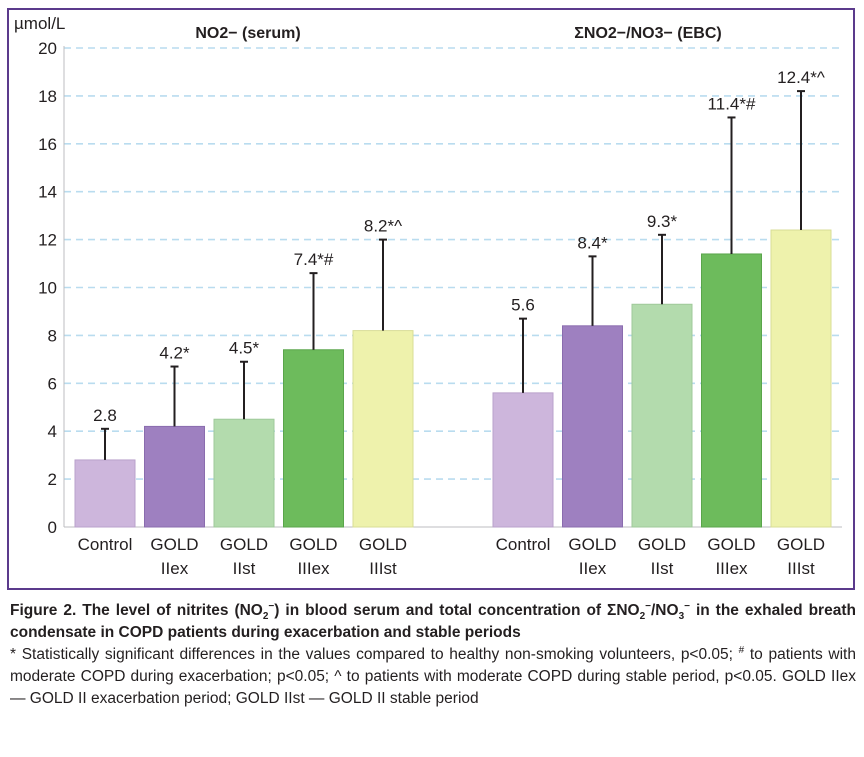  I want to click on y-tick-label: 20, so click(47, 48).